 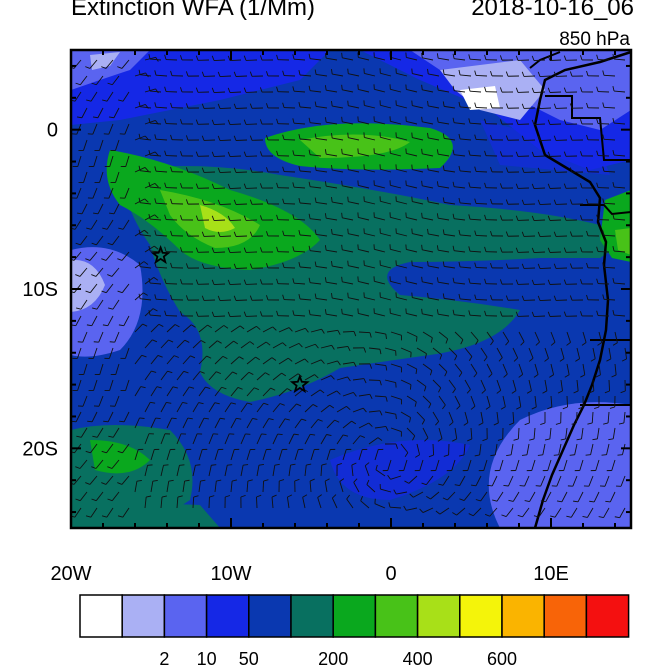 What do you see at coordinates (390, 574) in the screenshot?
I see `lon-tick-label: 0` at bounding box center [390, 574].